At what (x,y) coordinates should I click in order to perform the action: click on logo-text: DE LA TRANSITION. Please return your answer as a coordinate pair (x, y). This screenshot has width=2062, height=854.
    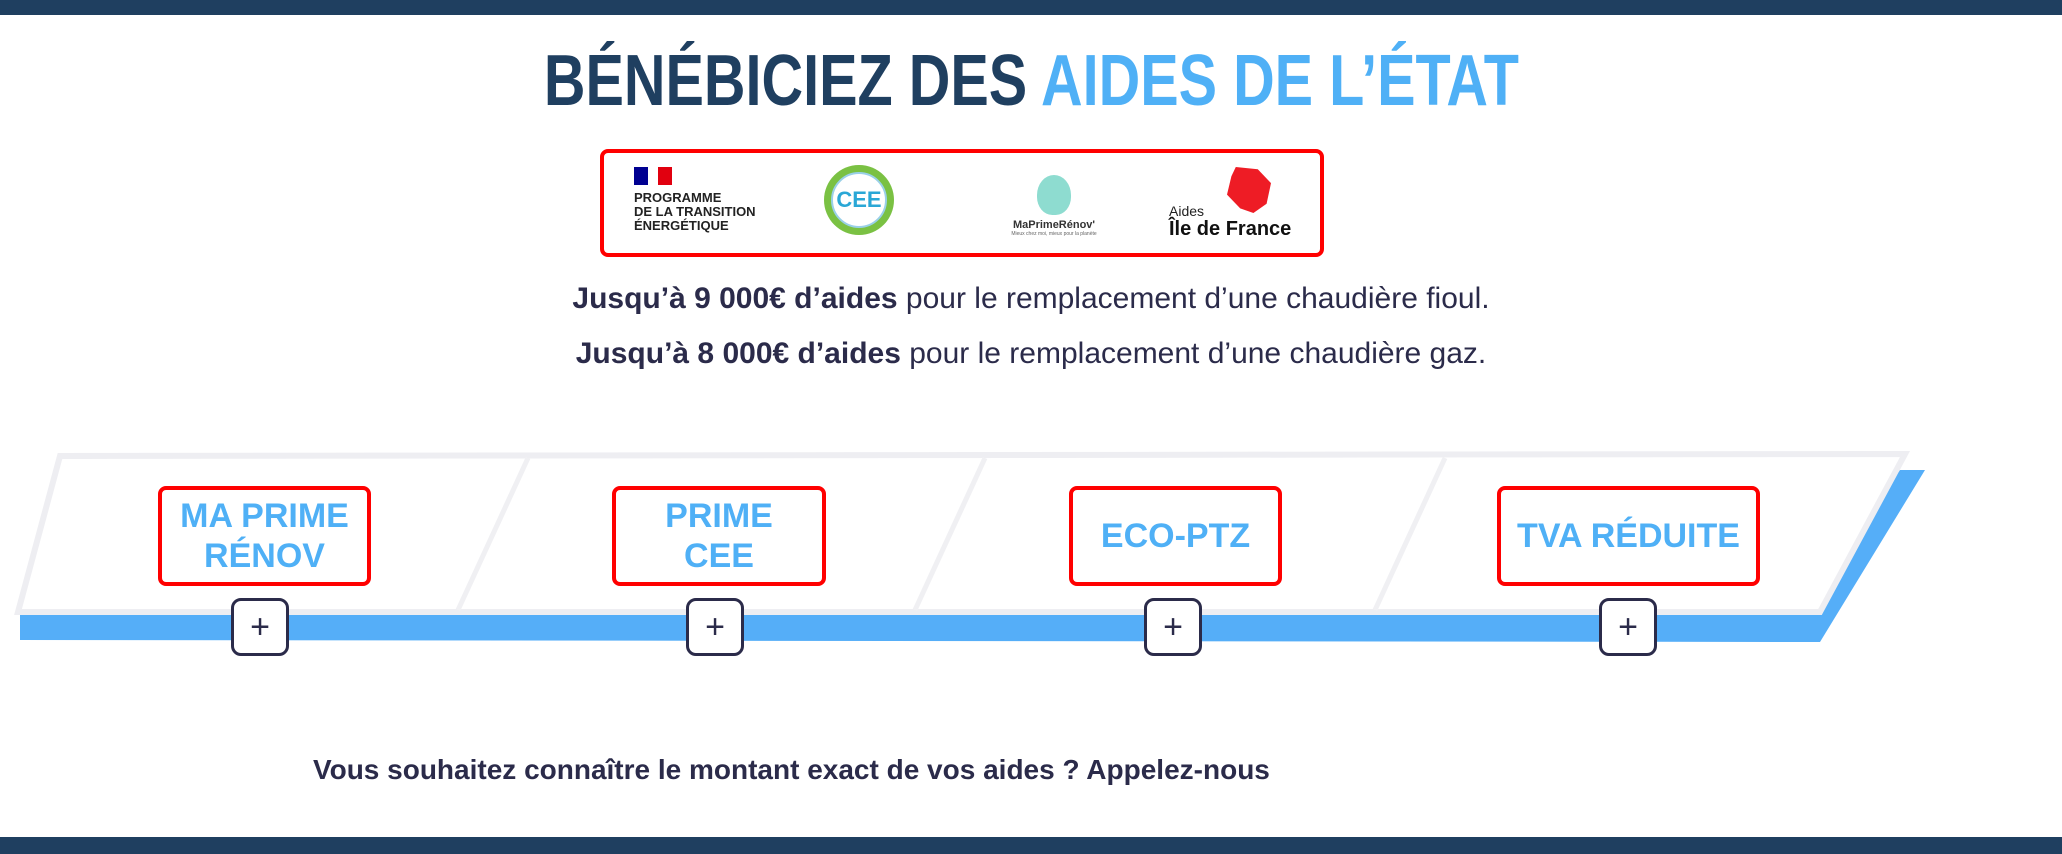
    Looking at the image, I should click on (695, 211).